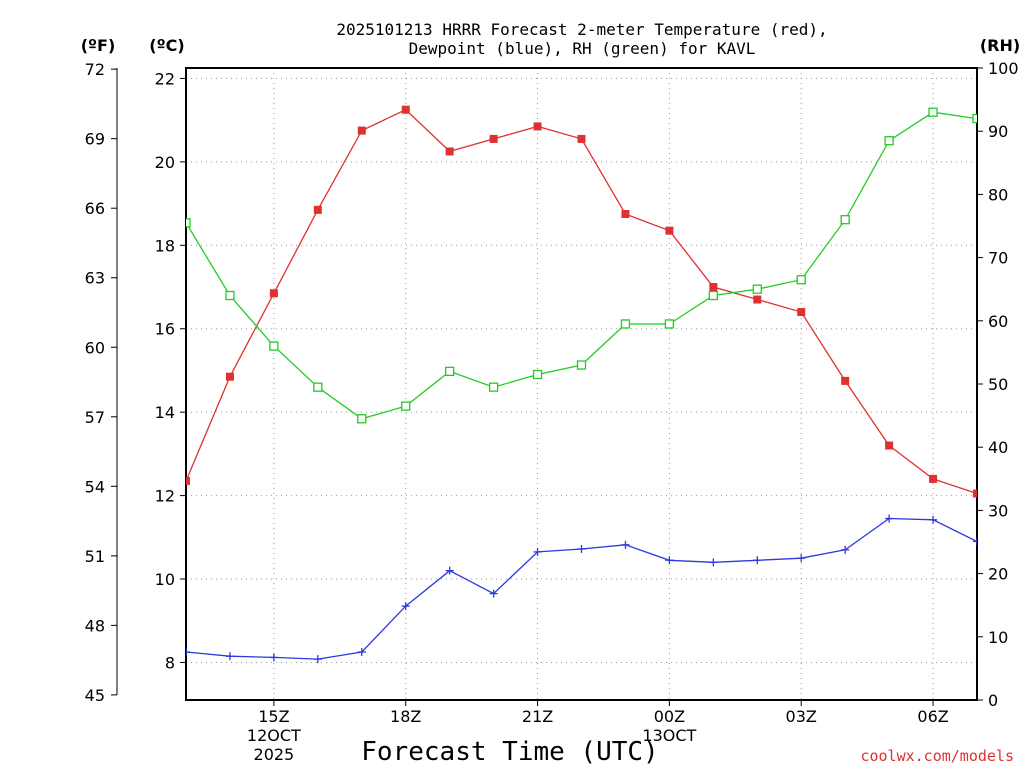  What do you see at coordinates (95, 278) in the screenshot?
I see `fahrenheit-tick-label: 63` at bounding box center [95, 278].